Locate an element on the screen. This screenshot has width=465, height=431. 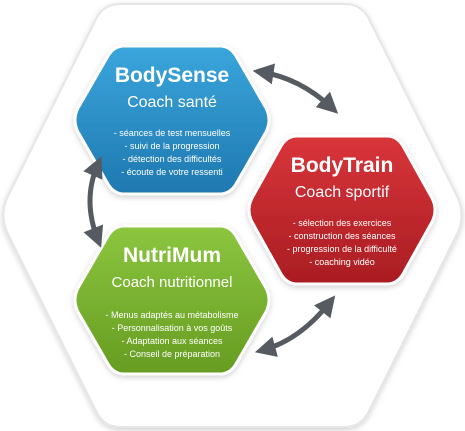
bodysense-subtitle: Coach santé is located at coordinates (172, 102).